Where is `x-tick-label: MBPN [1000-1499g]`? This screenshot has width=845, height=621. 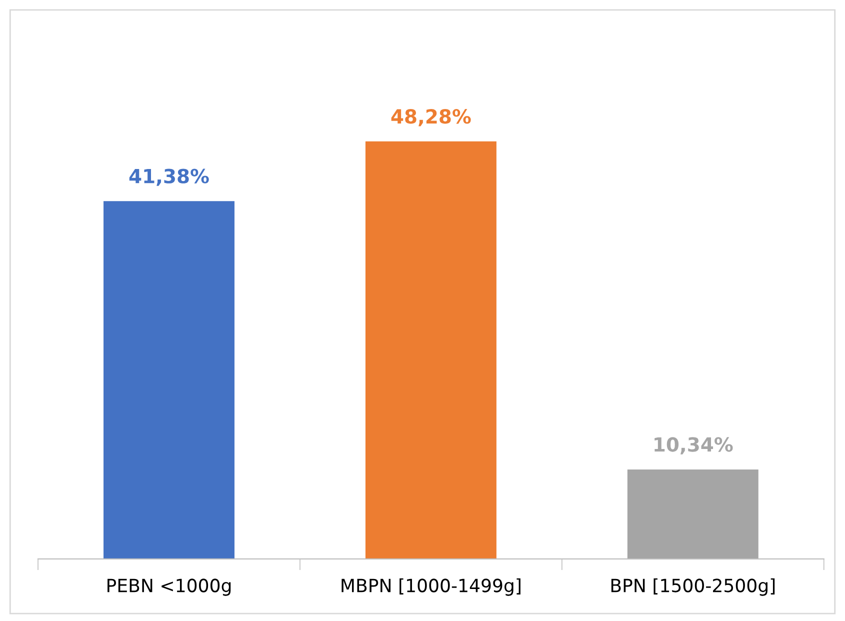 x-tick-label: MBPN [1000-1499g] is located at coordinates (431, 587).